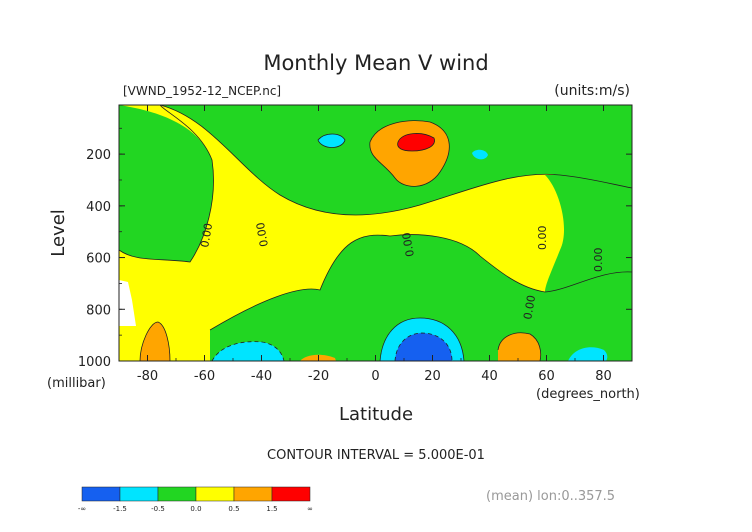 The height and width of the screenshot is (532, 752). What do you see at coordinates (603, 376) in the screenshot?
I see `x-tick-label: 80` at bounding box center [603, 376].